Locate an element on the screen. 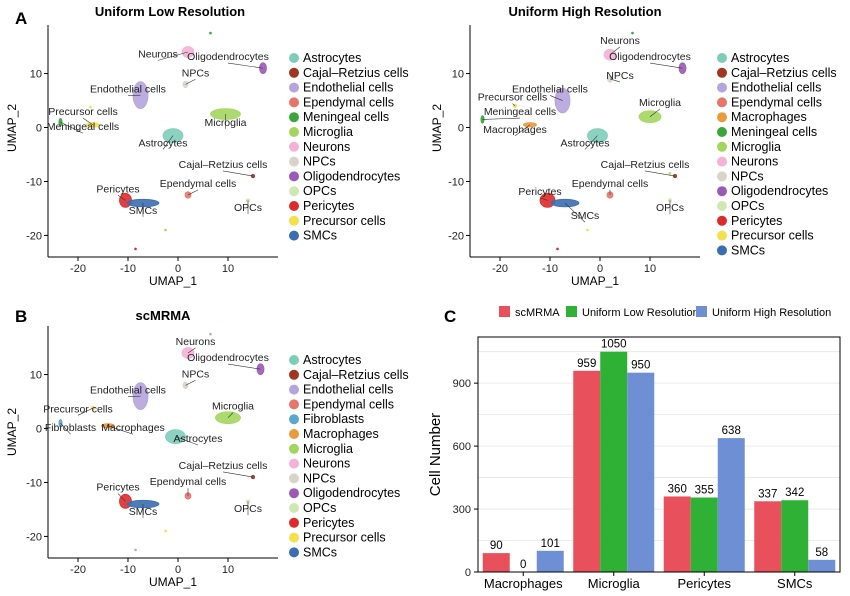 This screenshot has height=596, width=850. bar-value-label: 58 is located at coordinates (821, 553).